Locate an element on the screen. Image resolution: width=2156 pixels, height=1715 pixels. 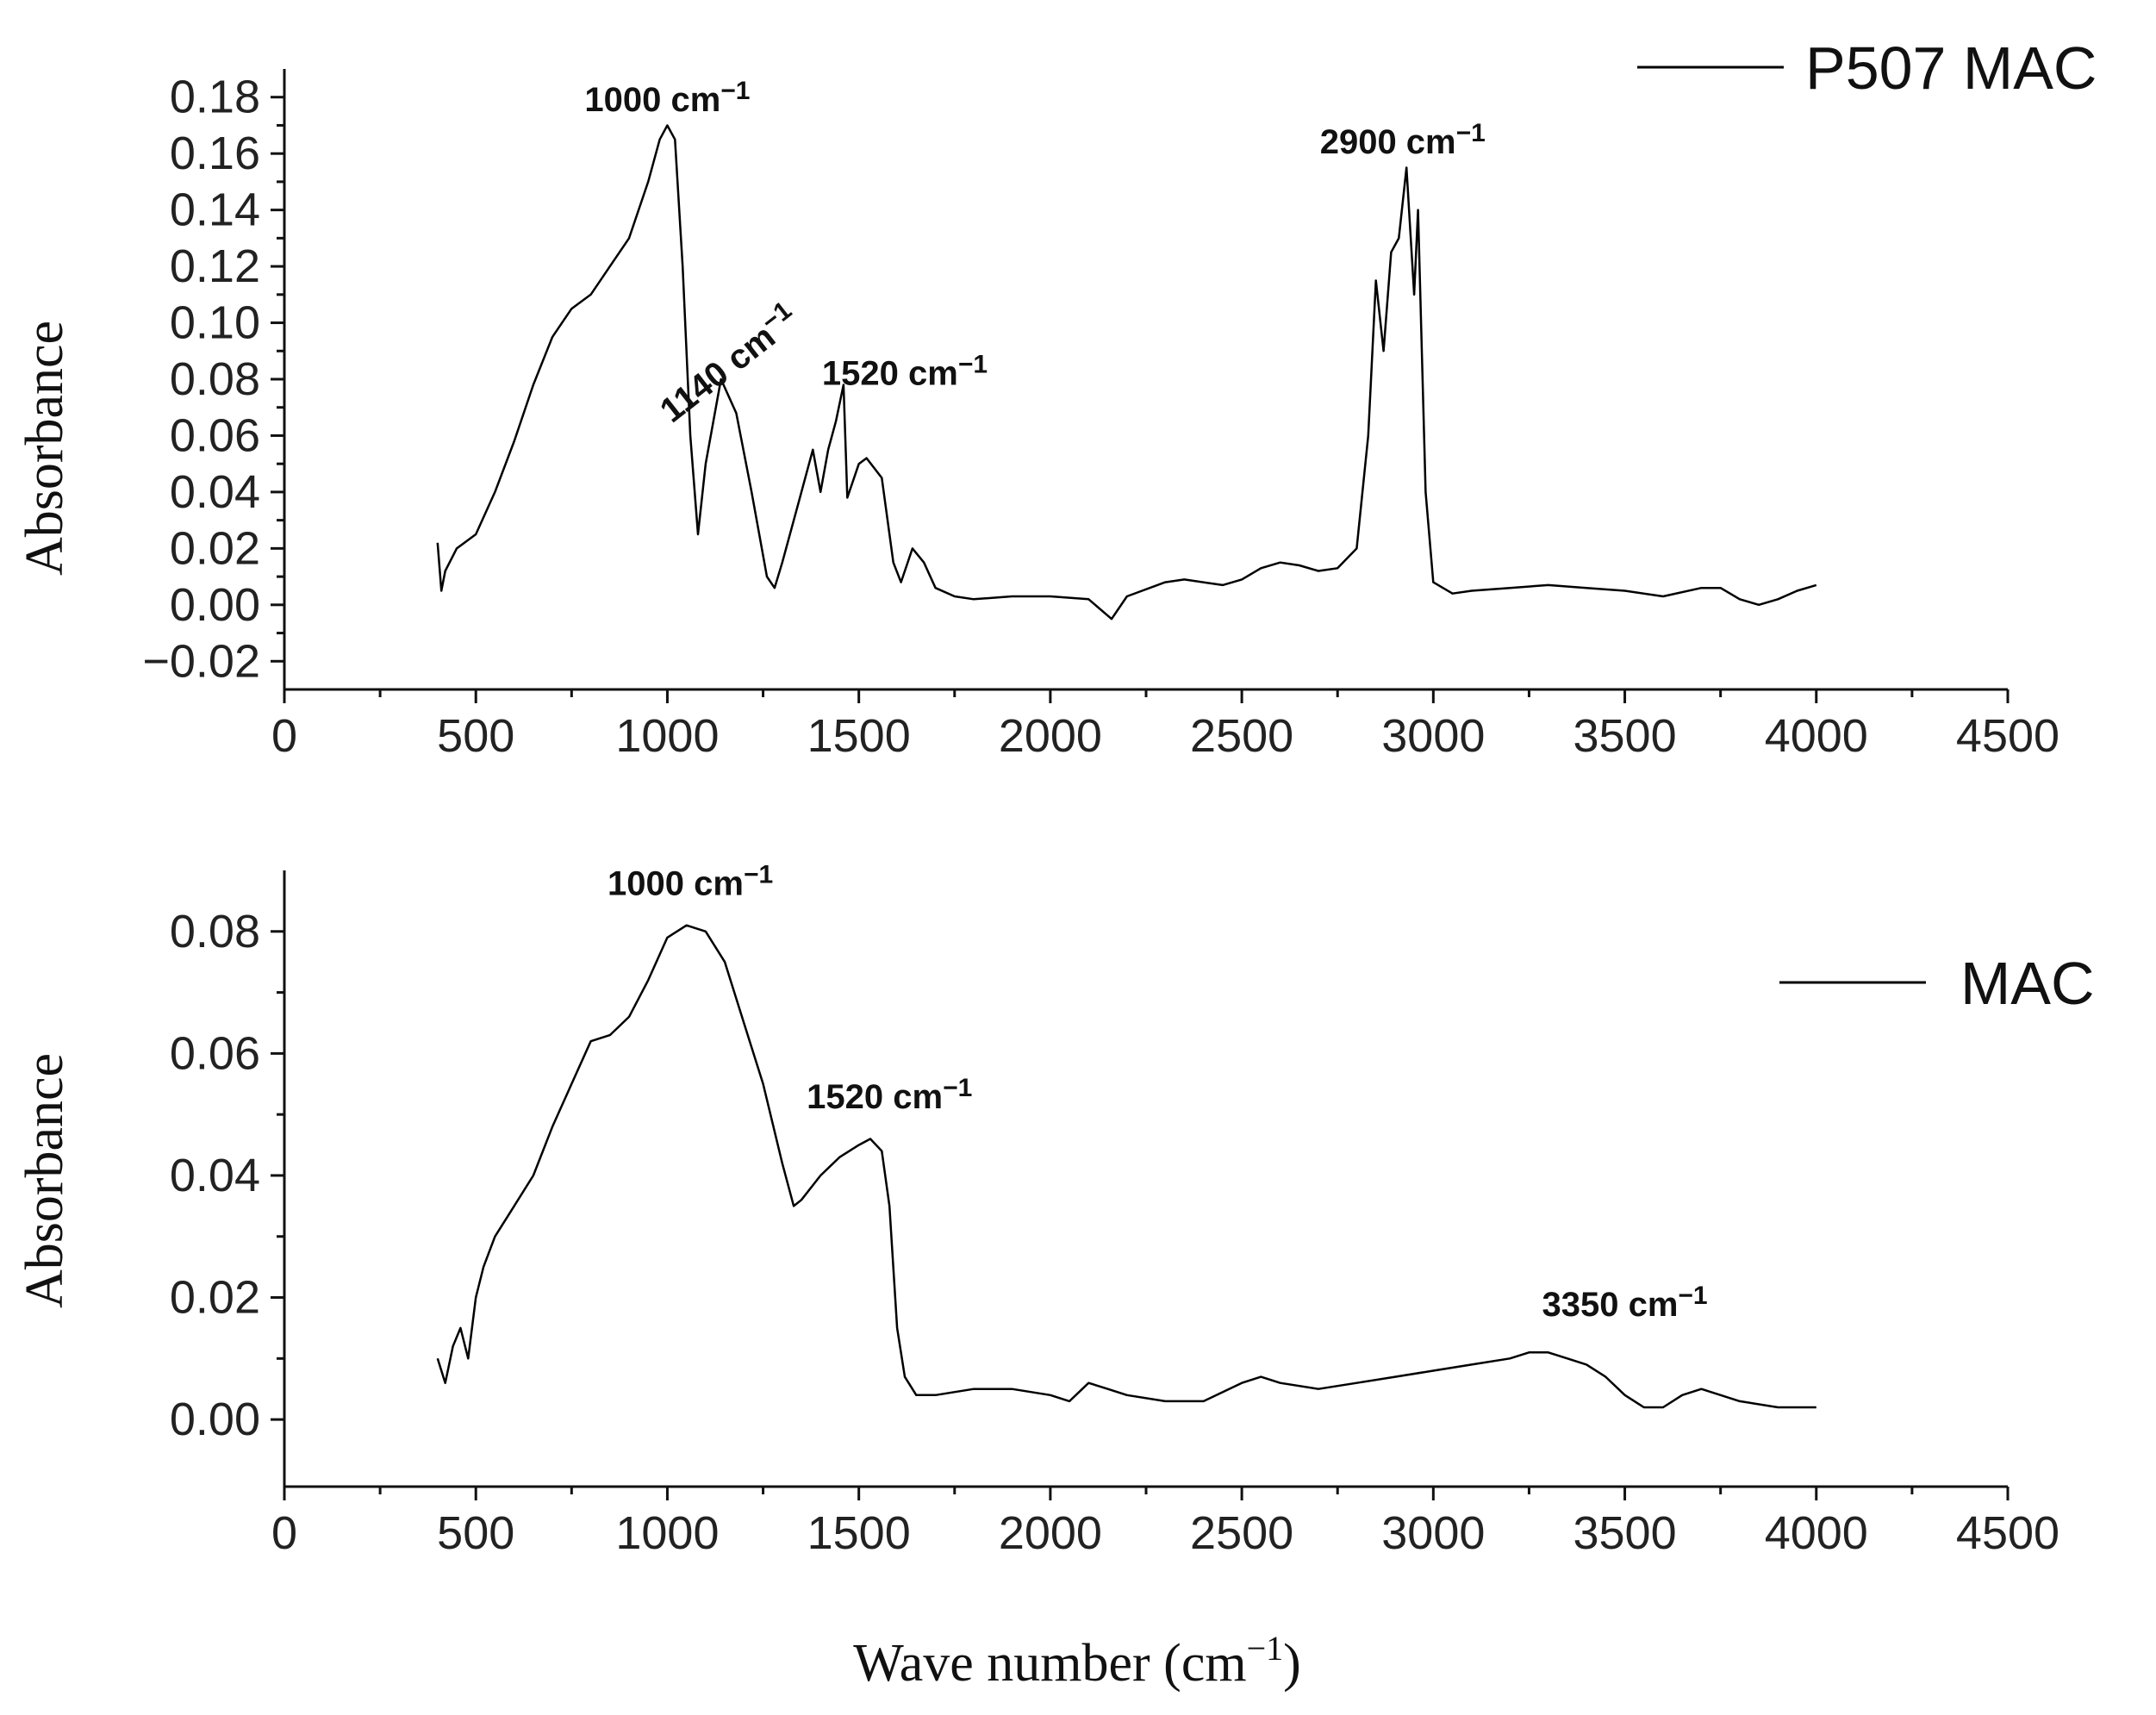
y-tick-label: 0.12 is located at coordinates (215, 266).